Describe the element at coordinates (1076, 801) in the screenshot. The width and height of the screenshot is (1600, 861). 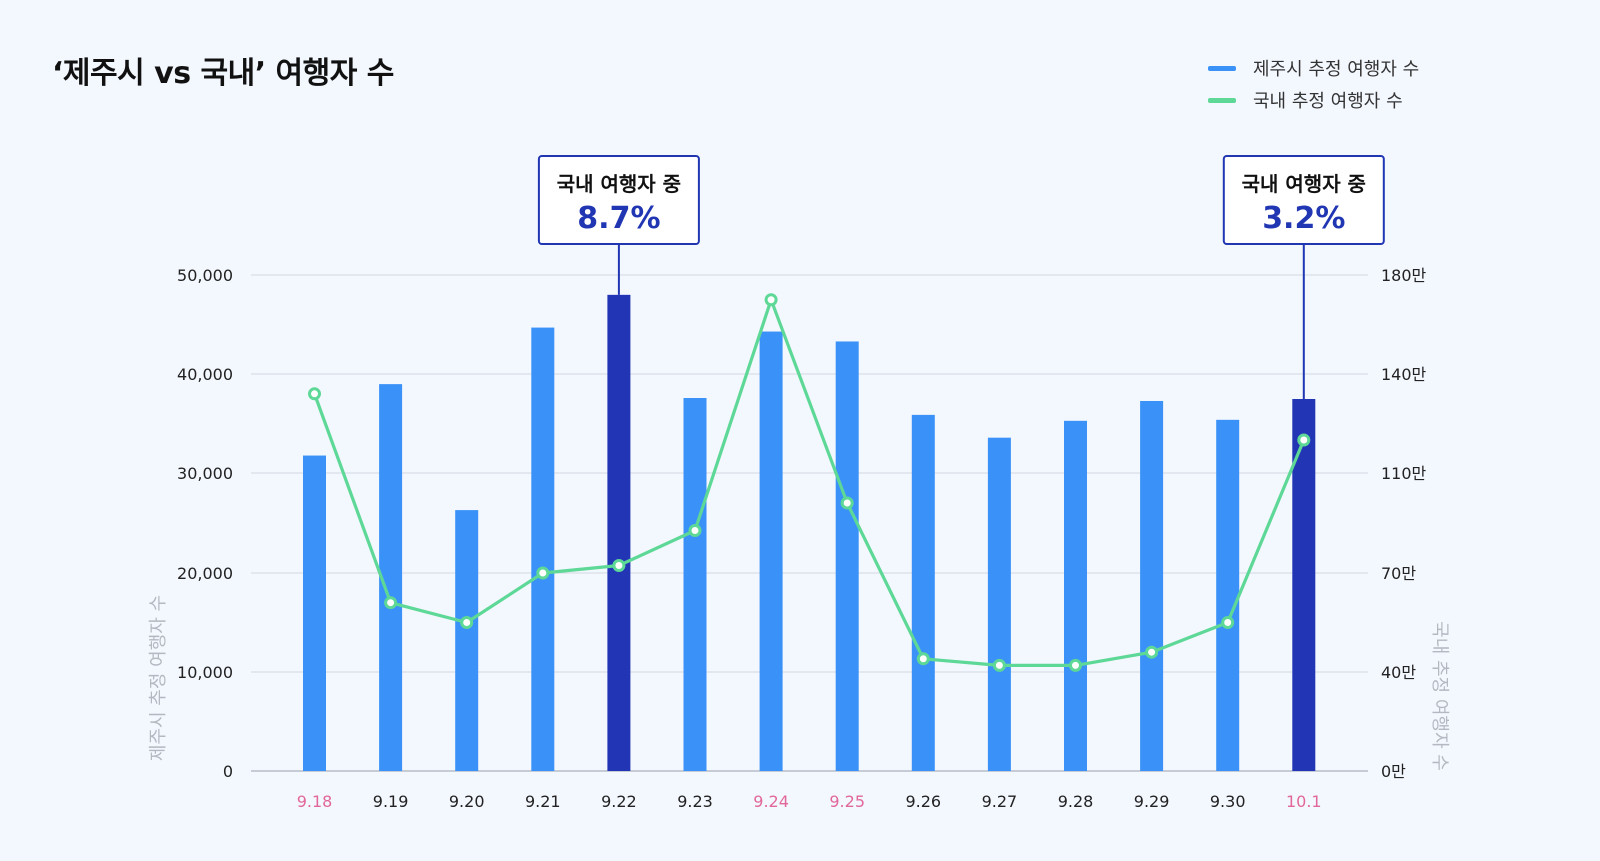
I see `x-tick-label: 9.28` at that location.